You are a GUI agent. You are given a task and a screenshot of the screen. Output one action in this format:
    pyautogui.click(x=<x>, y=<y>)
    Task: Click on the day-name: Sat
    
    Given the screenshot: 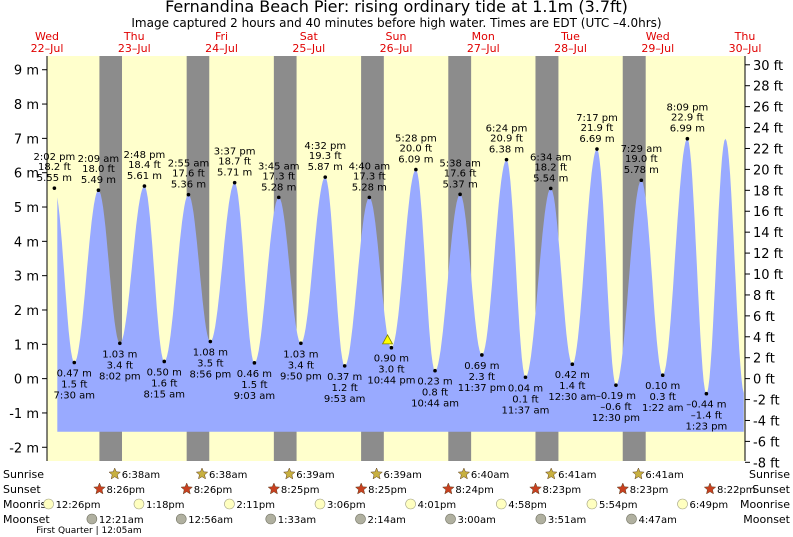 What is the action you would take?
    pyautogui.click(x=309, y=36)
    